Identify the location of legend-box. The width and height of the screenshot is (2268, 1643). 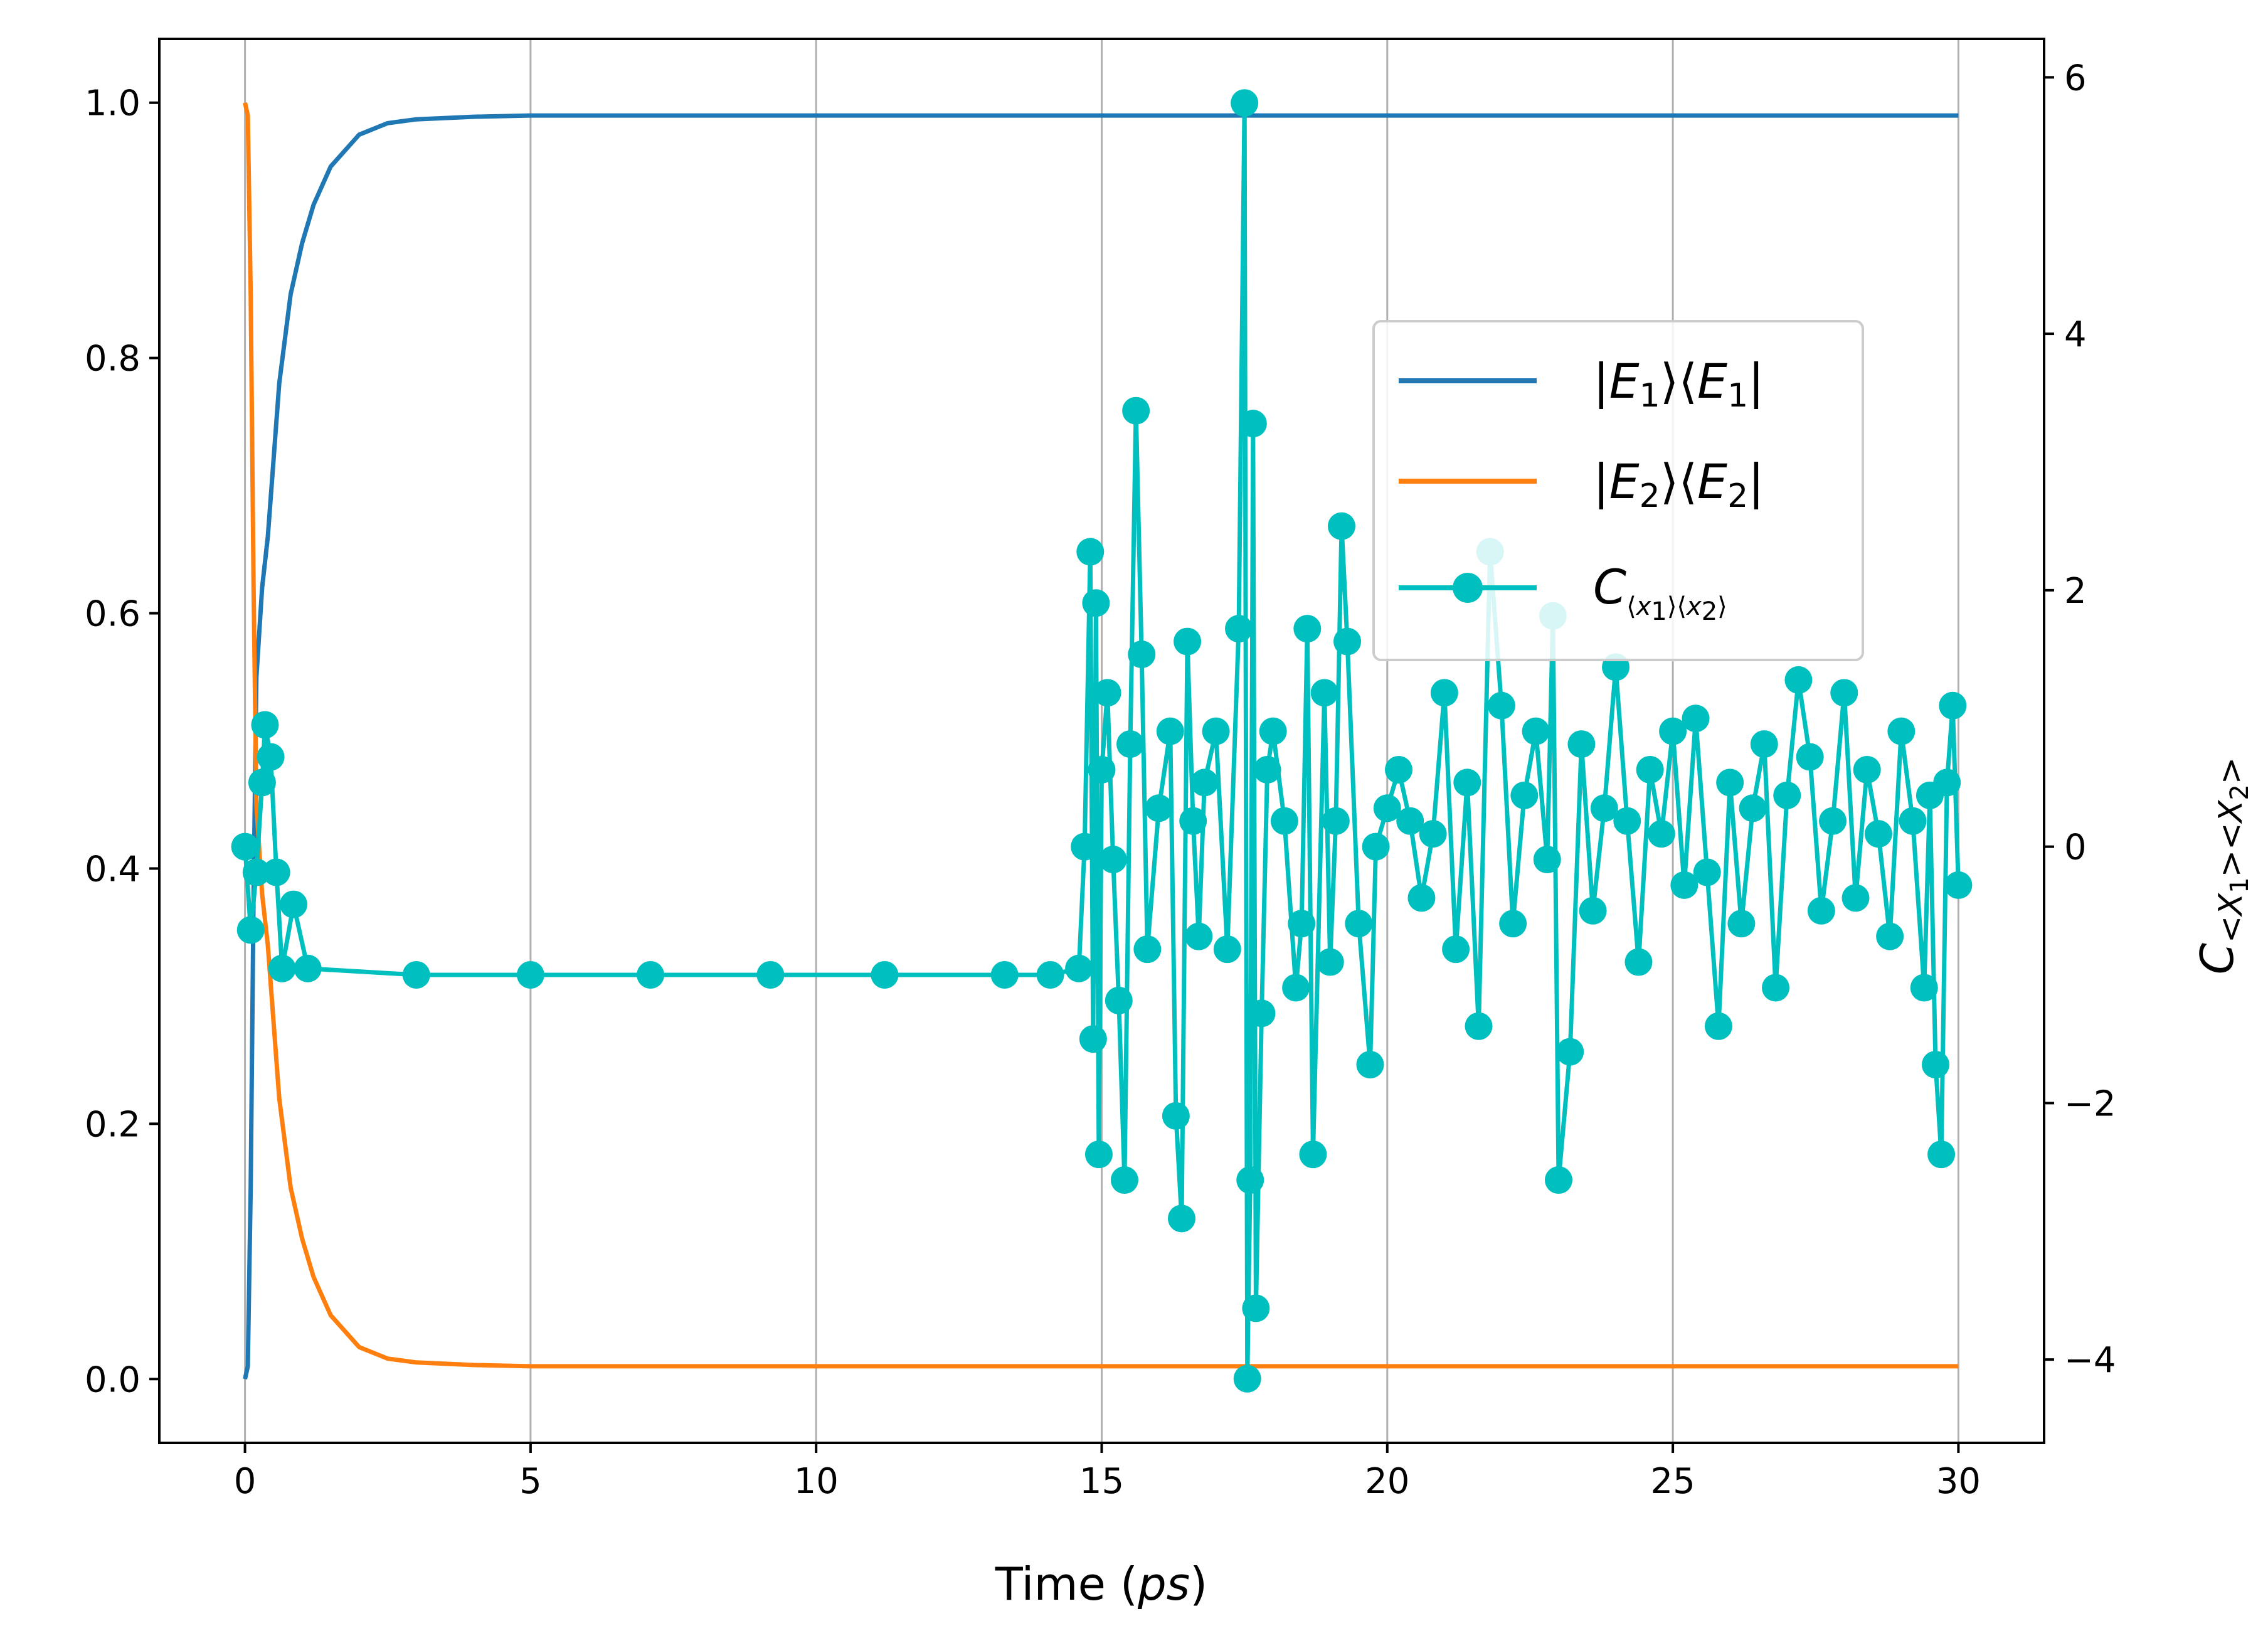
(1618, 490).